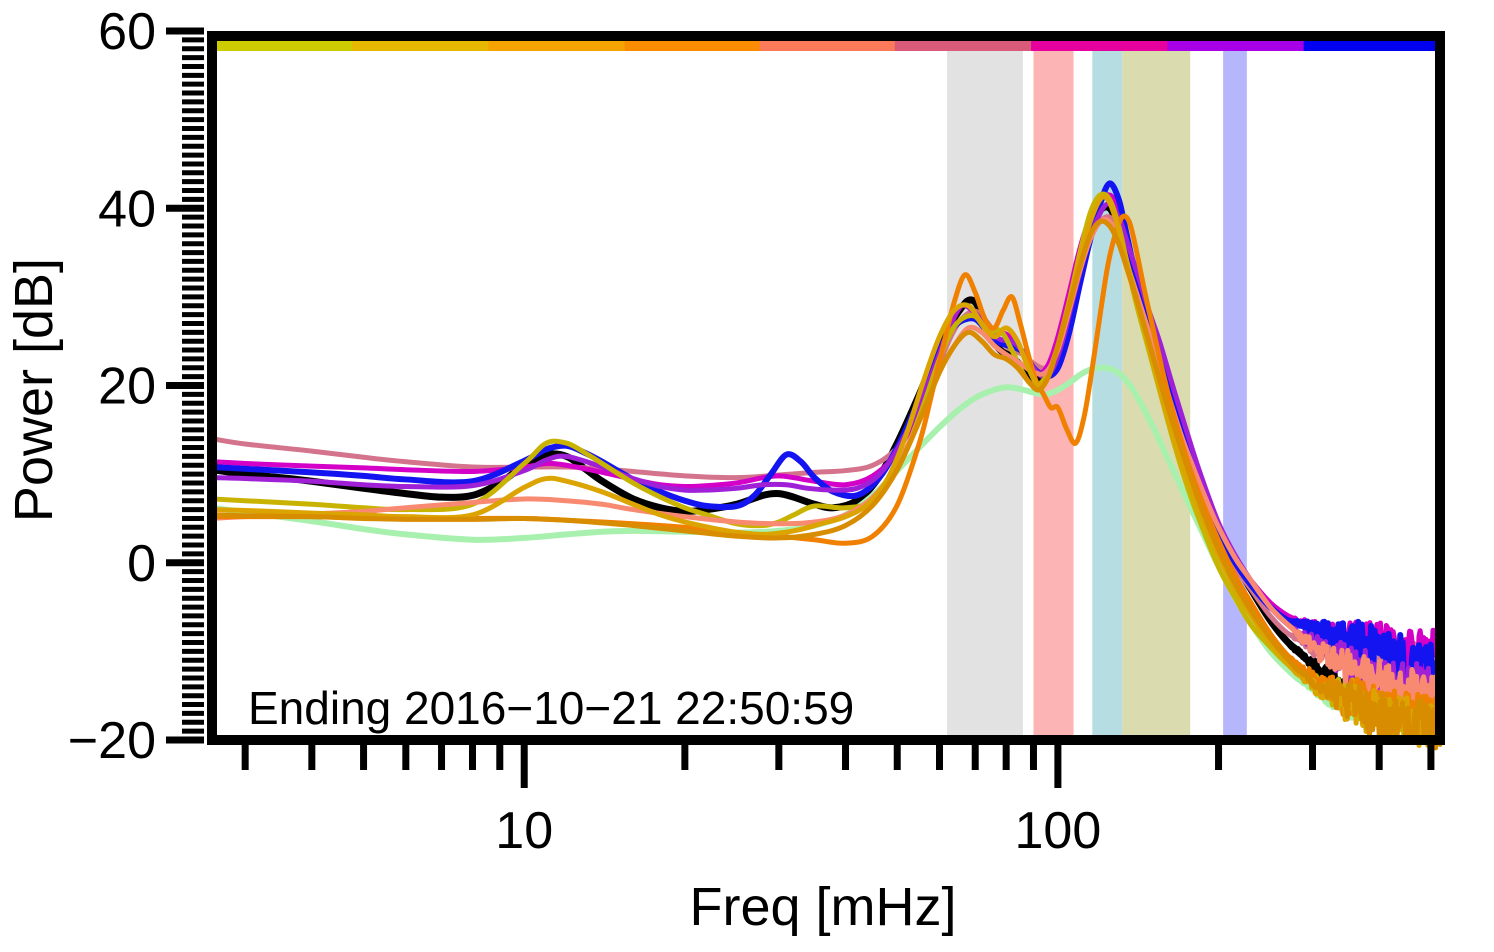 This screenshot has width=1494, height=952. I want to click on band-periwinkle, so click(1235, 394).